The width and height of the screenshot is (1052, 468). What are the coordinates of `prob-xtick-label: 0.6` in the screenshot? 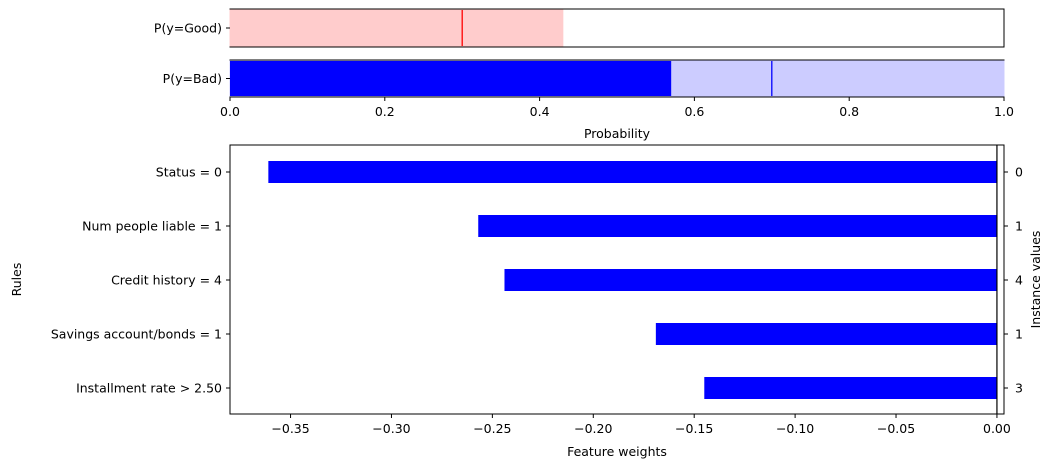 It's located at (694, 111).